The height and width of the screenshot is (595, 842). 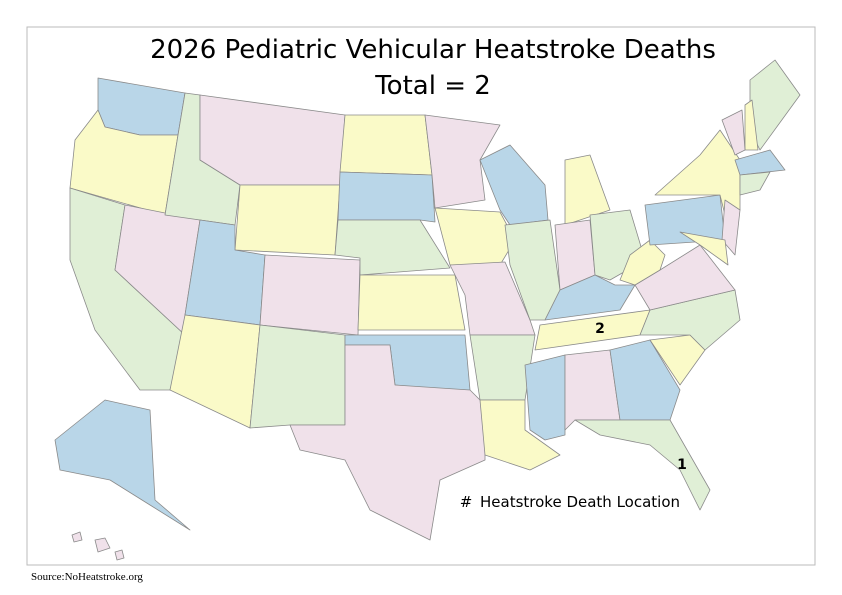 What do you see at coordinates (87, 577) in the screenshot?
I see `source-note: Source:NoHeatstroke.org` at bounding box center [87, 577].